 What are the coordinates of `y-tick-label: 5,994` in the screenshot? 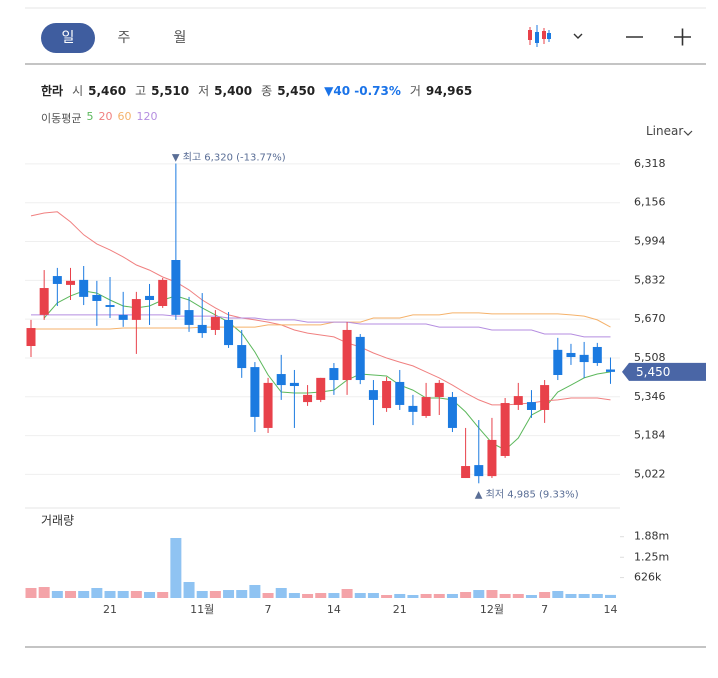 It's located at (650, 241).